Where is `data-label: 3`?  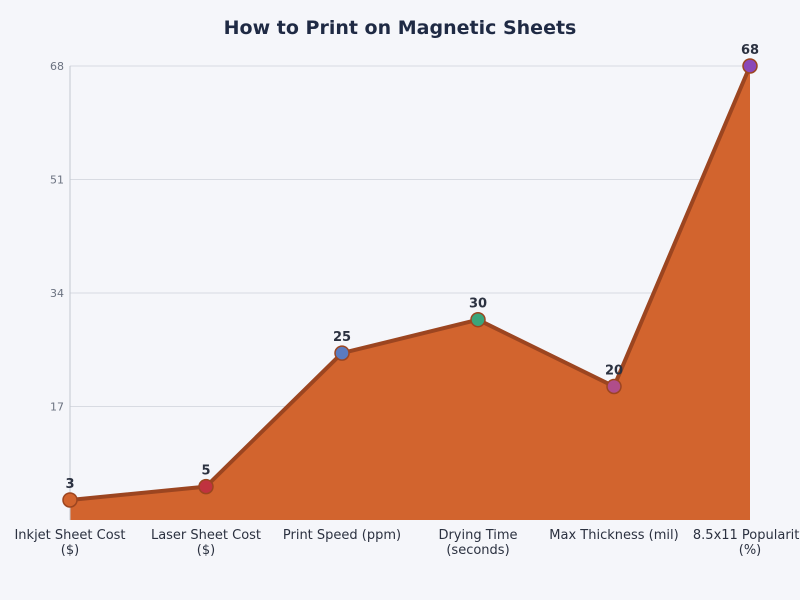 data-label: 3 is located at coordinates (69, 484).